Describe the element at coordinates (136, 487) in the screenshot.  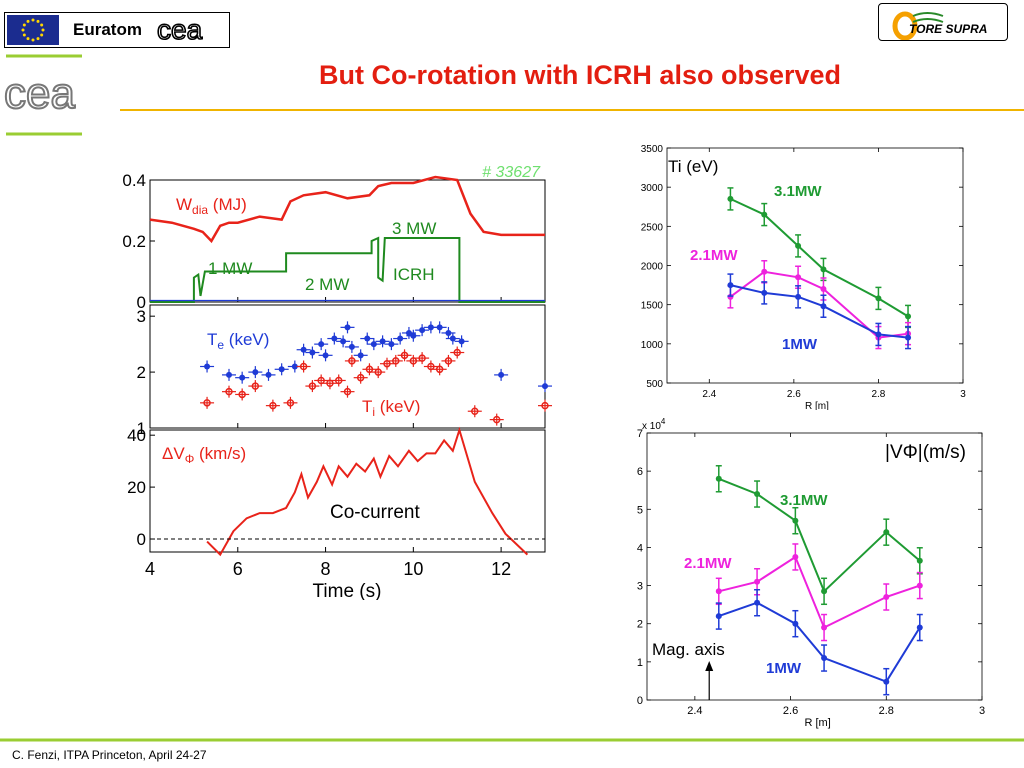
I see `y-tick-label: 20` at that location.